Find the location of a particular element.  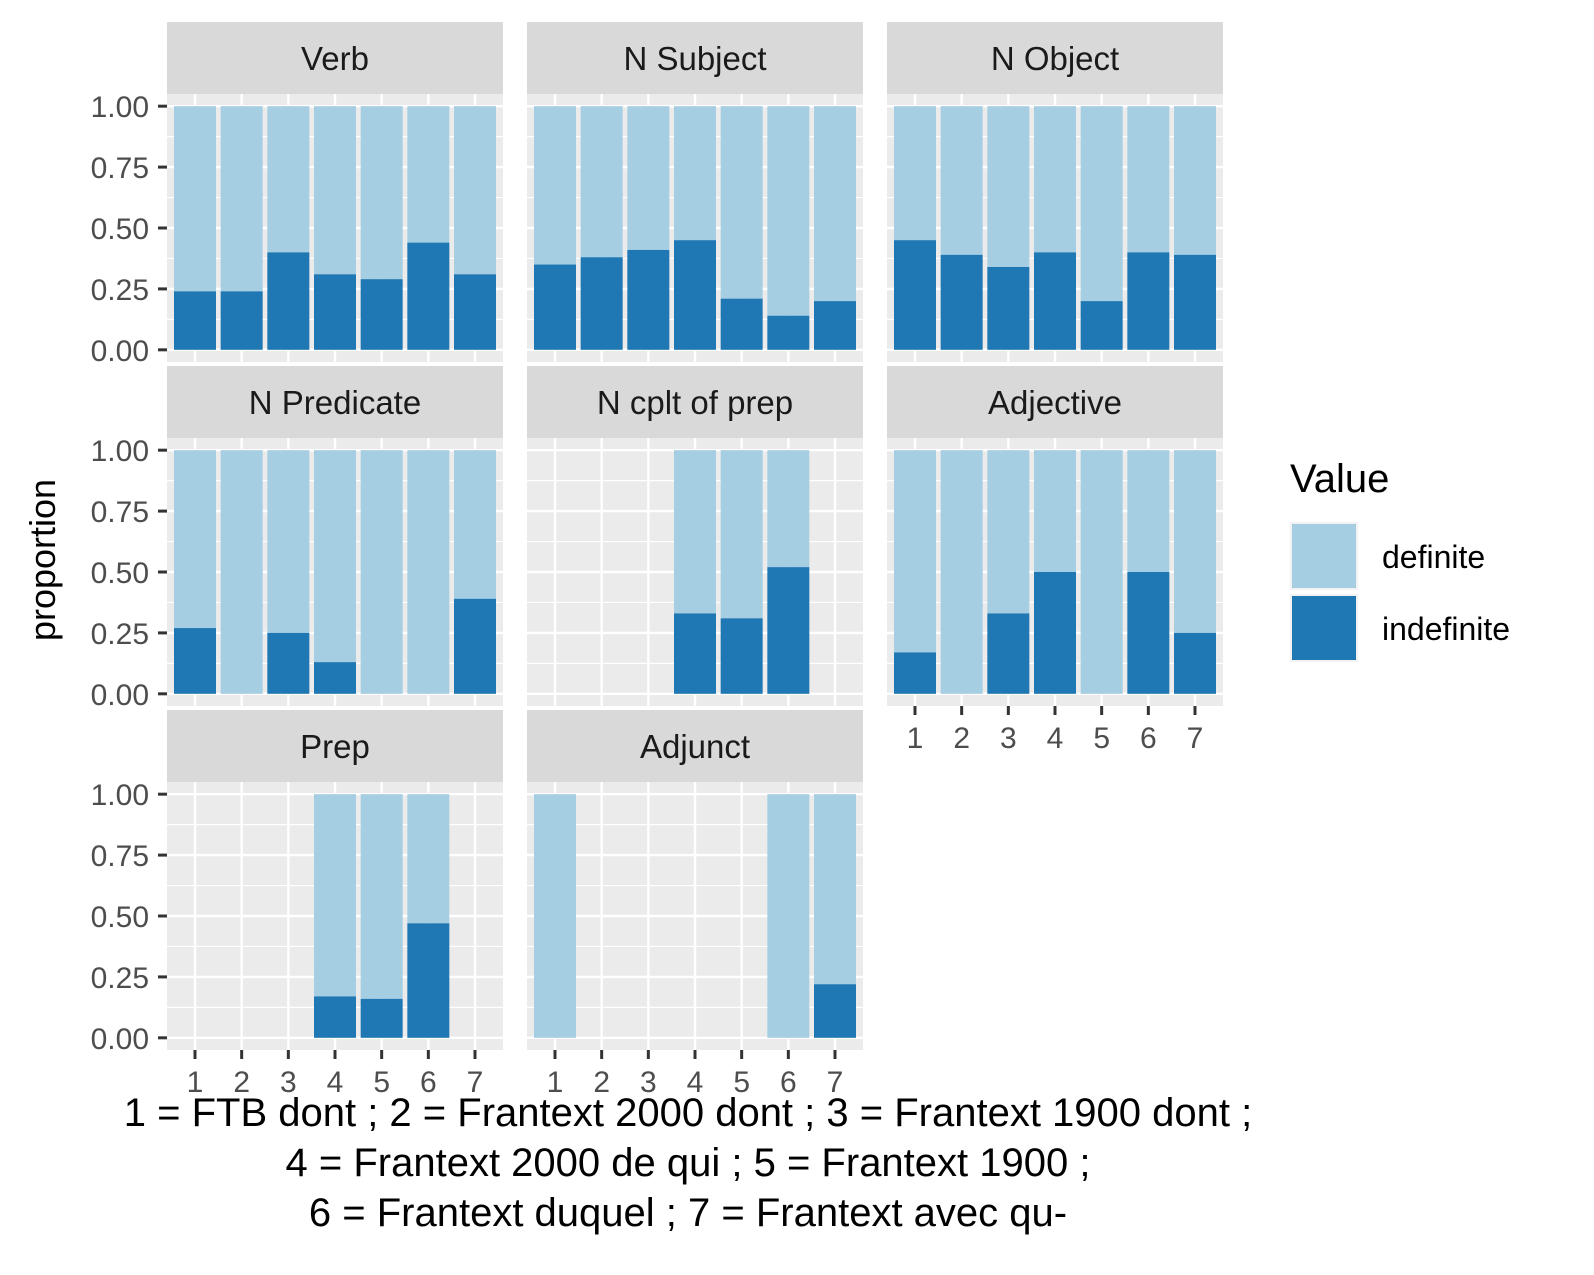

panel-title: Adjunct is located at coordinates (695, 746).